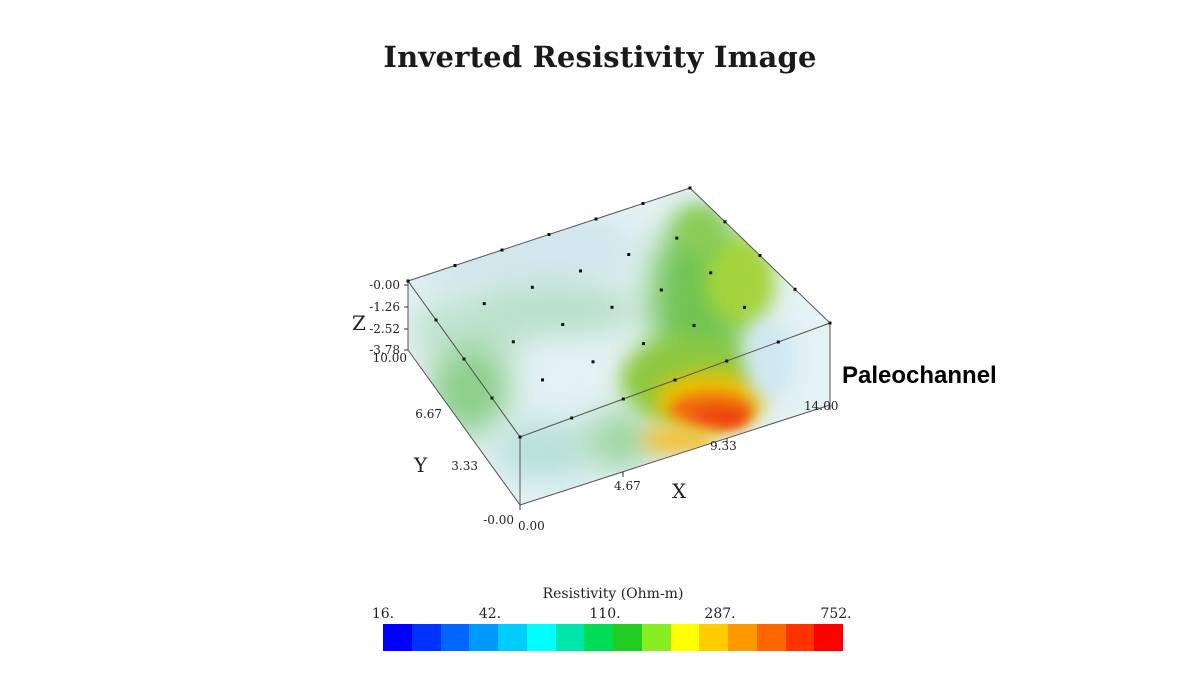 The height and width of the screenshot is (675, 1200). I want to click on x-tick-label: 9.33, so click(723, 446).